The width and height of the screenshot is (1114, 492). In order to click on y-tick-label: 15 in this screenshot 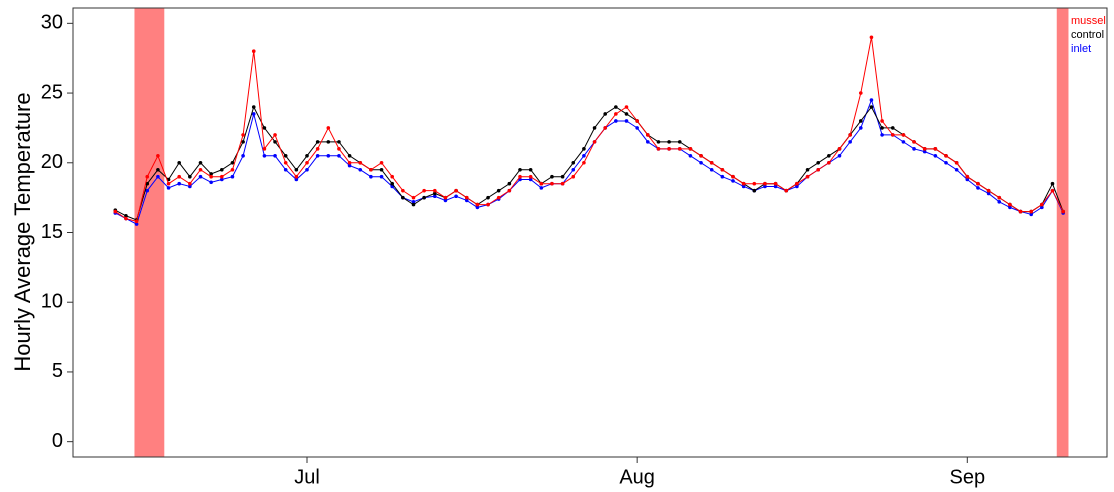, I will do `click(52, 232)`.